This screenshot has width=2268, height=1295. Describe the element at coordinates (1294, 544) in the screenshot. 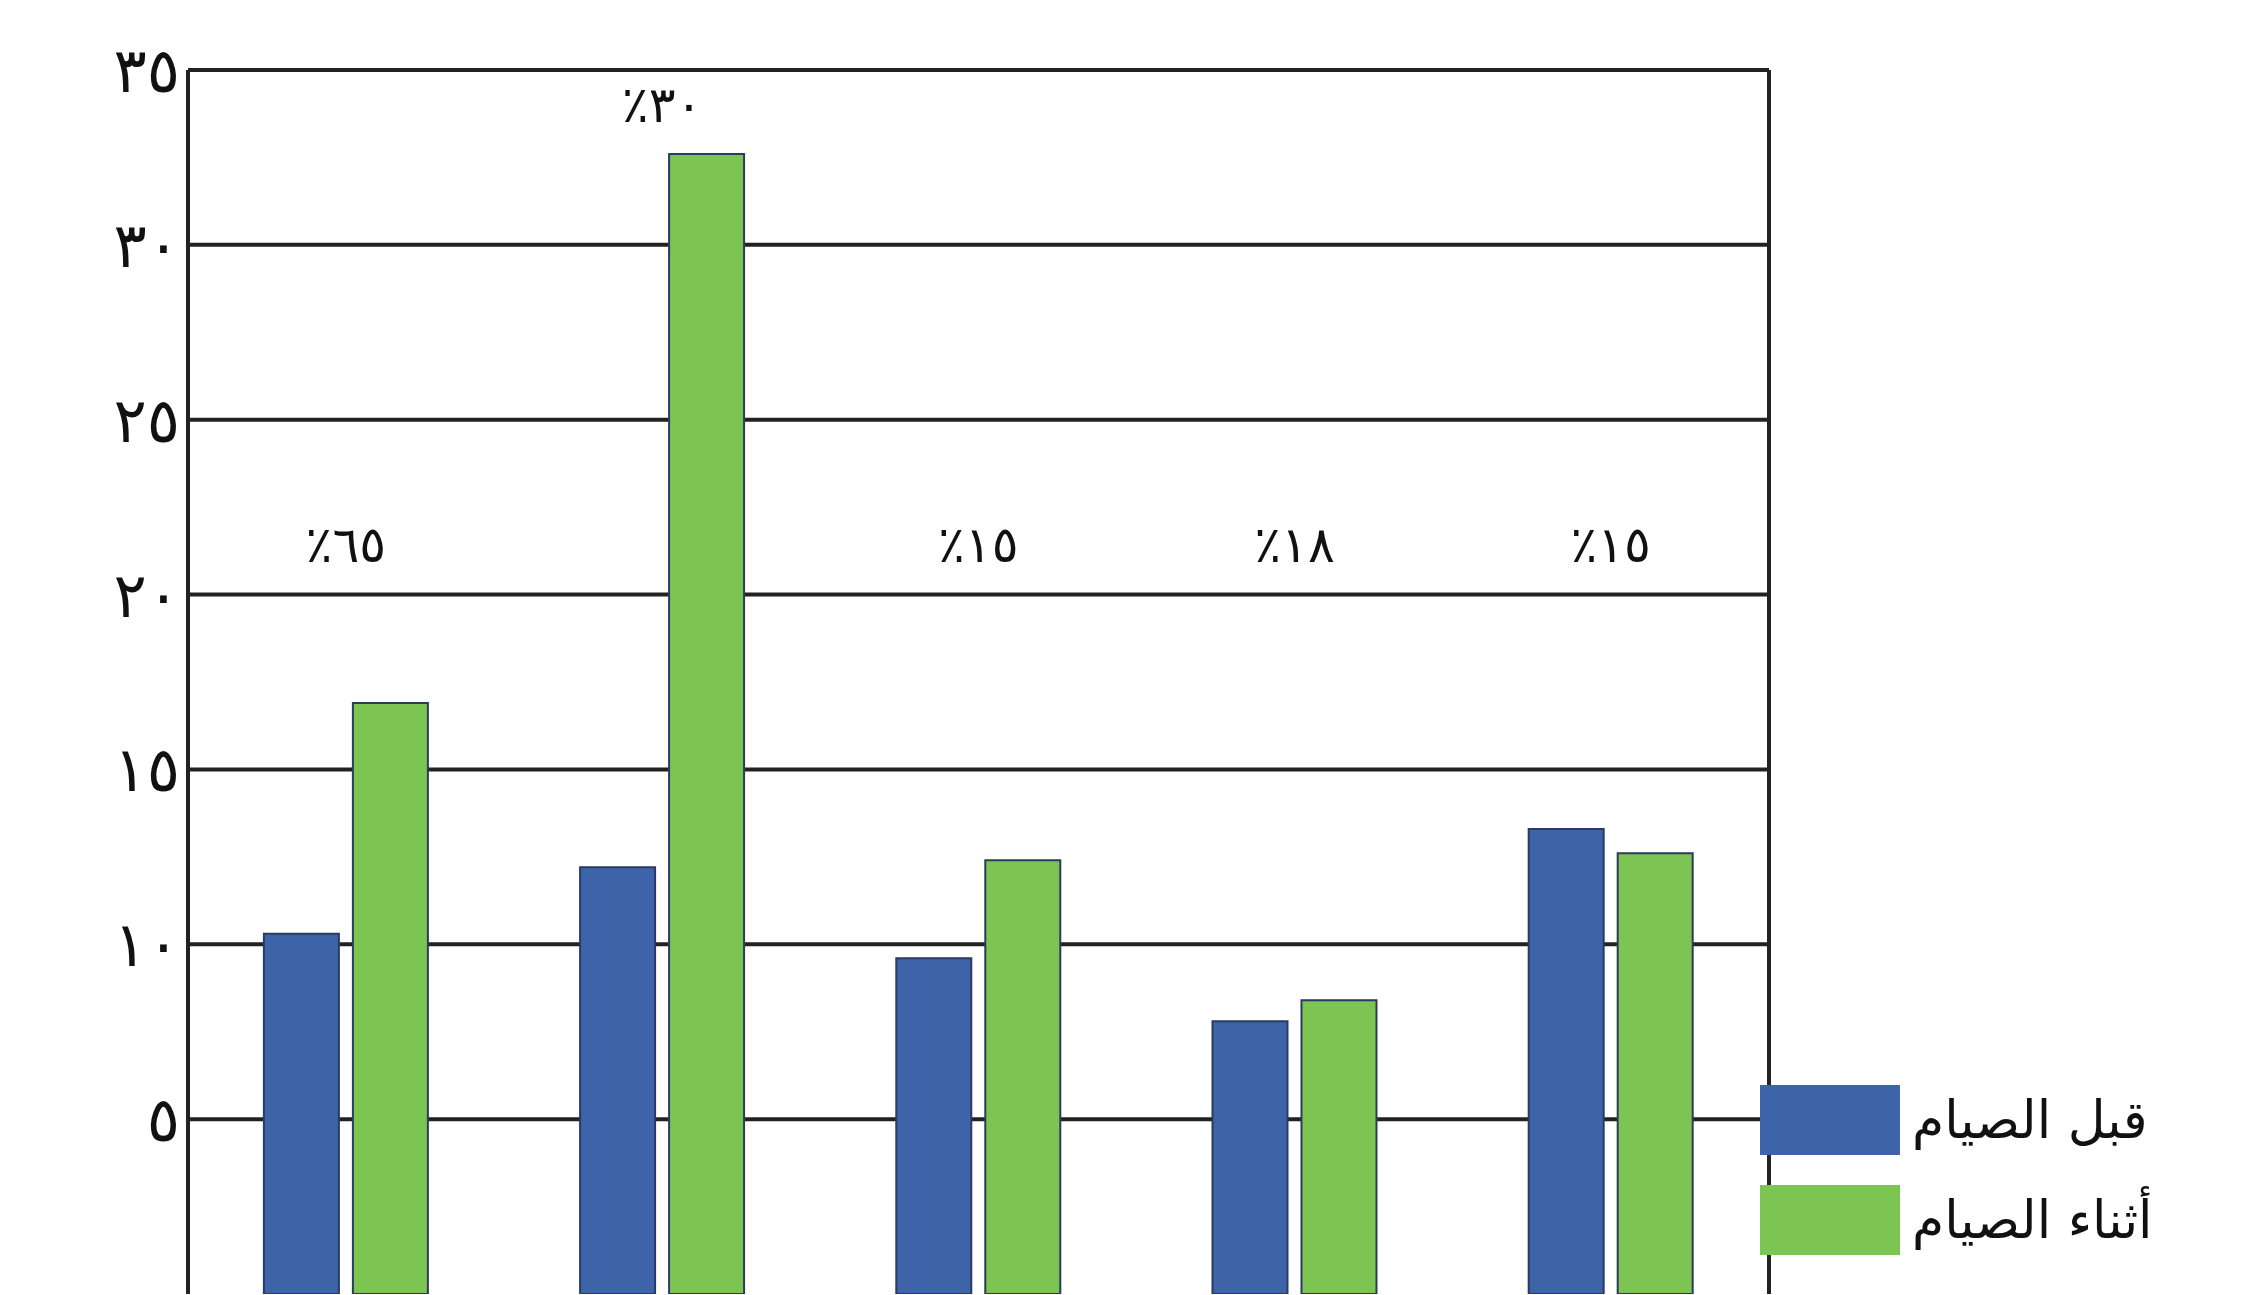

I see `annotation: ٪١٨` at that location.